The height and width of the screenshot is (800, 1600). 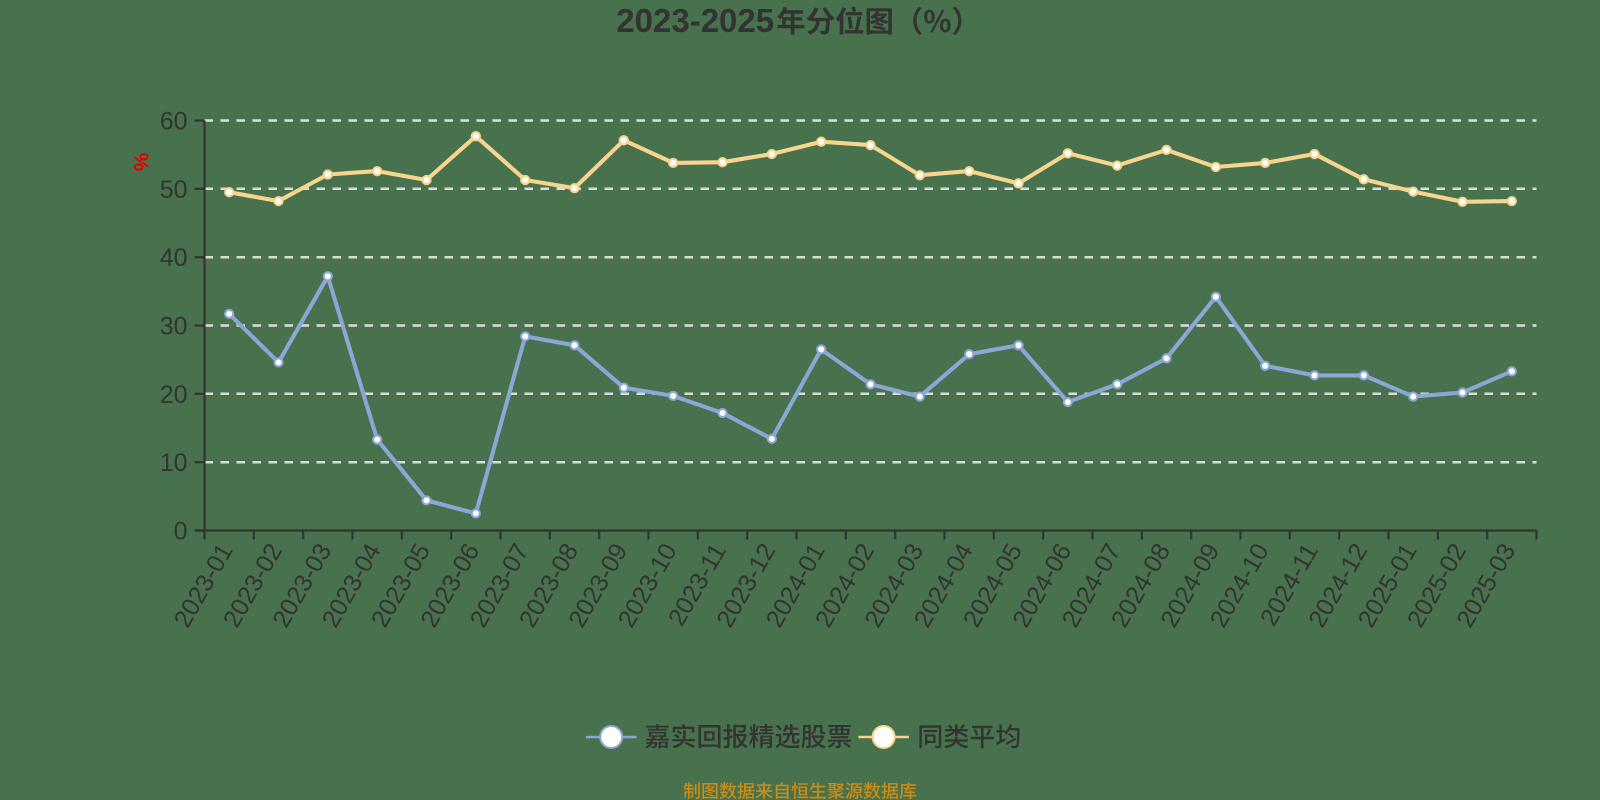 What do you see at coordinates (174, 190) in the screenshot?
I see `svg-text: 50` at bounding box center [174, 190].